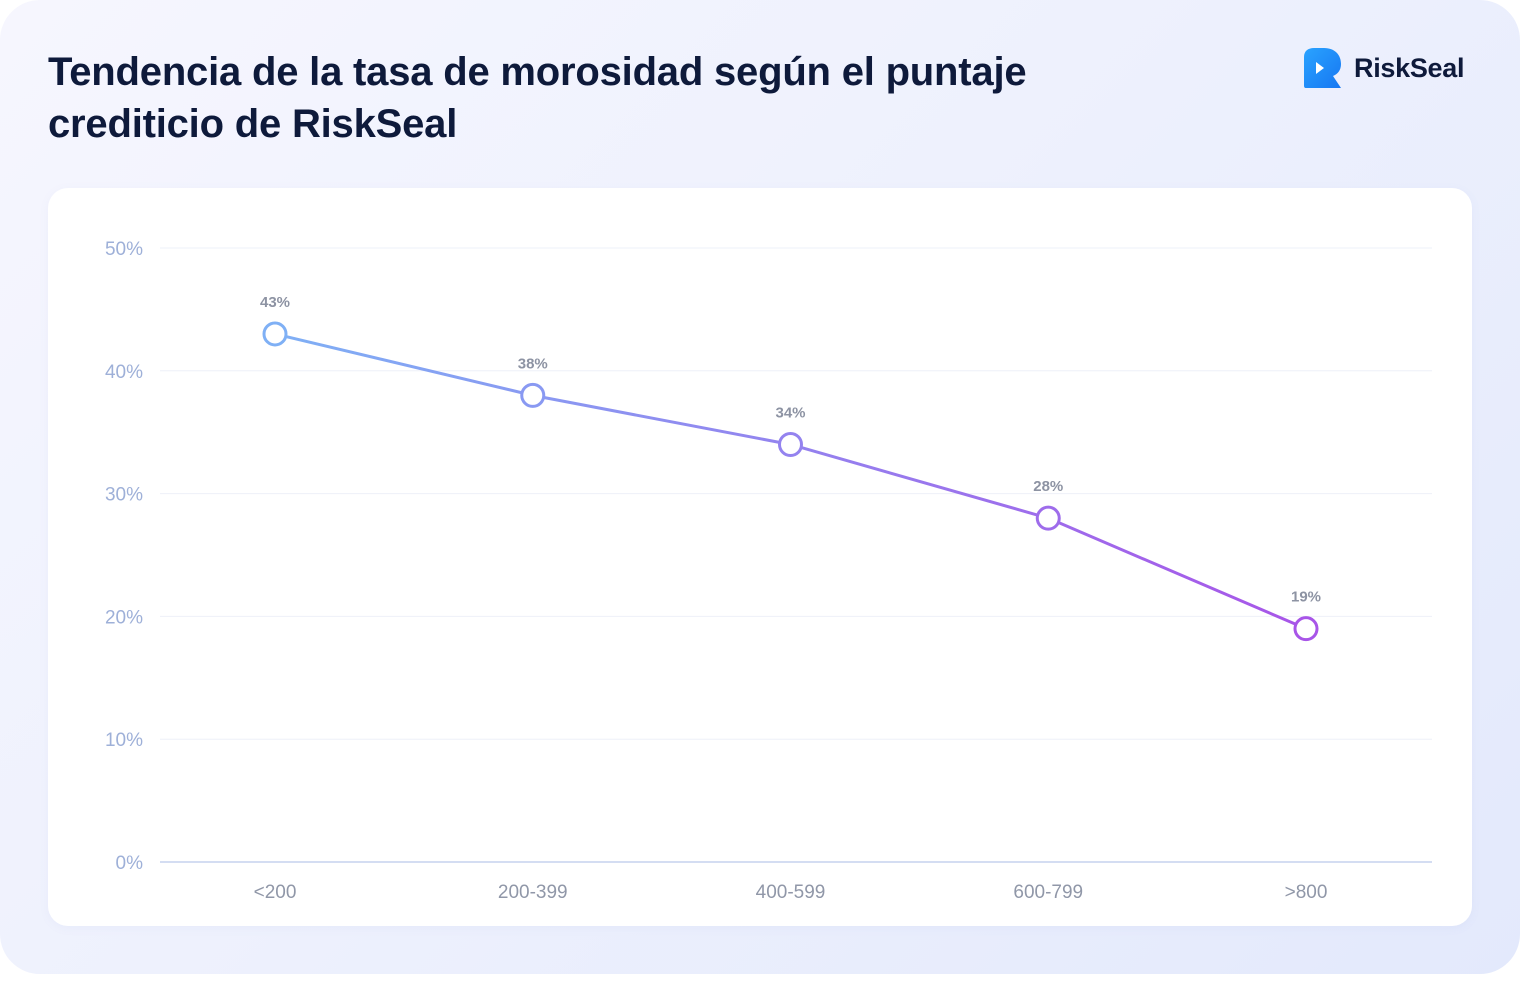 The width and height of the screenshot is (1520, 981). I want to click on riskseal-logo-icon, so click(1322, 68).